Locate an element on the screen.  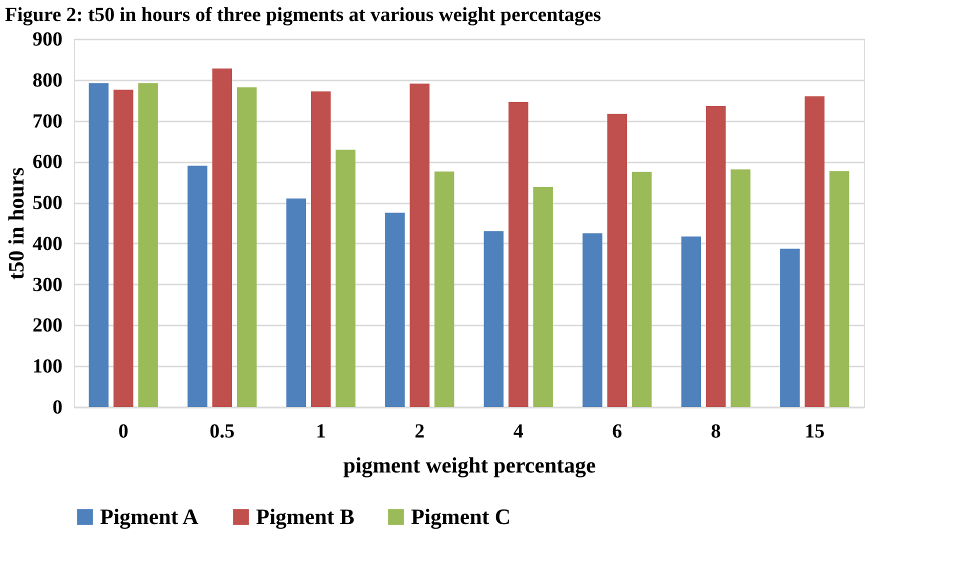
x-tick-label: 2 is located at coordinates (419, 431).